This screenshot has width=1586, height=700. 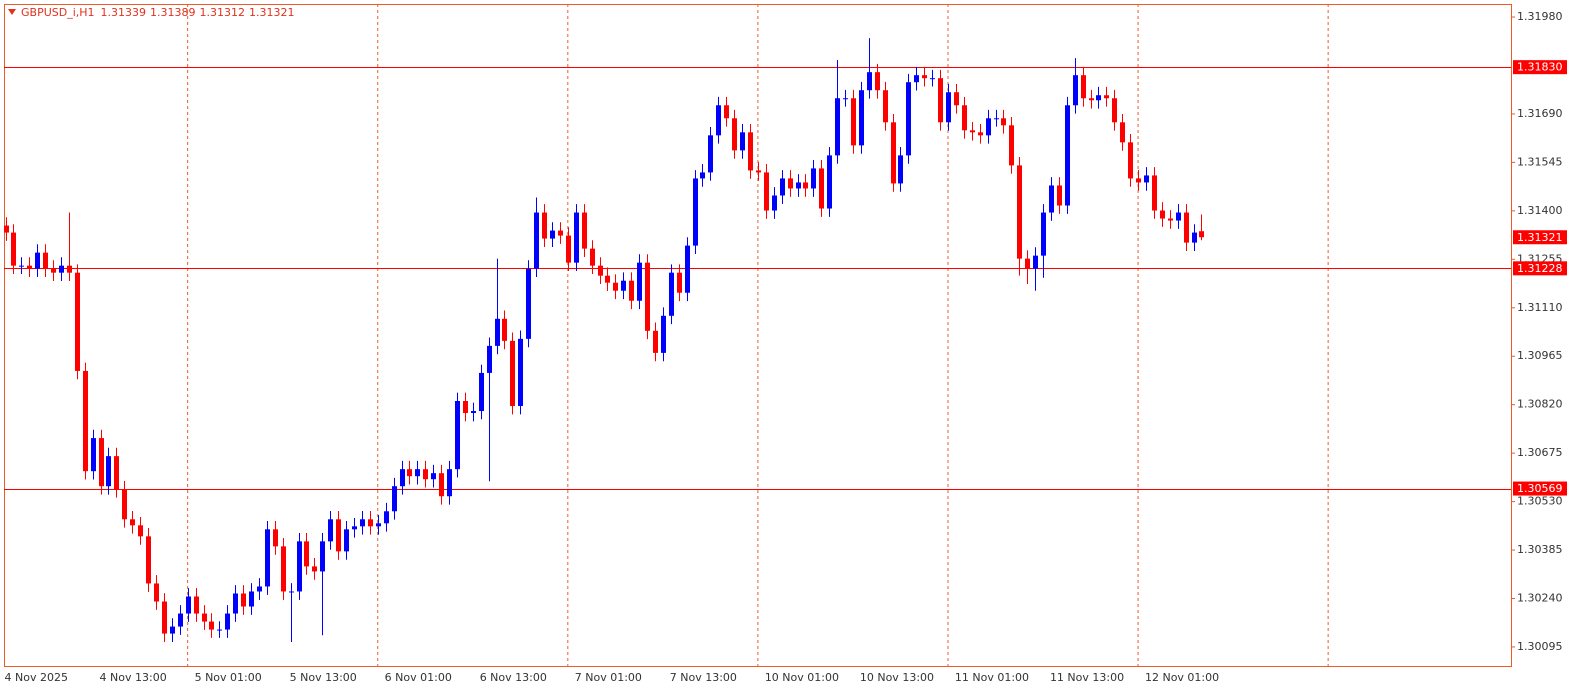 I want to click on x-tick-label: 4 Nov 13:00, so click(x=133, y=677).